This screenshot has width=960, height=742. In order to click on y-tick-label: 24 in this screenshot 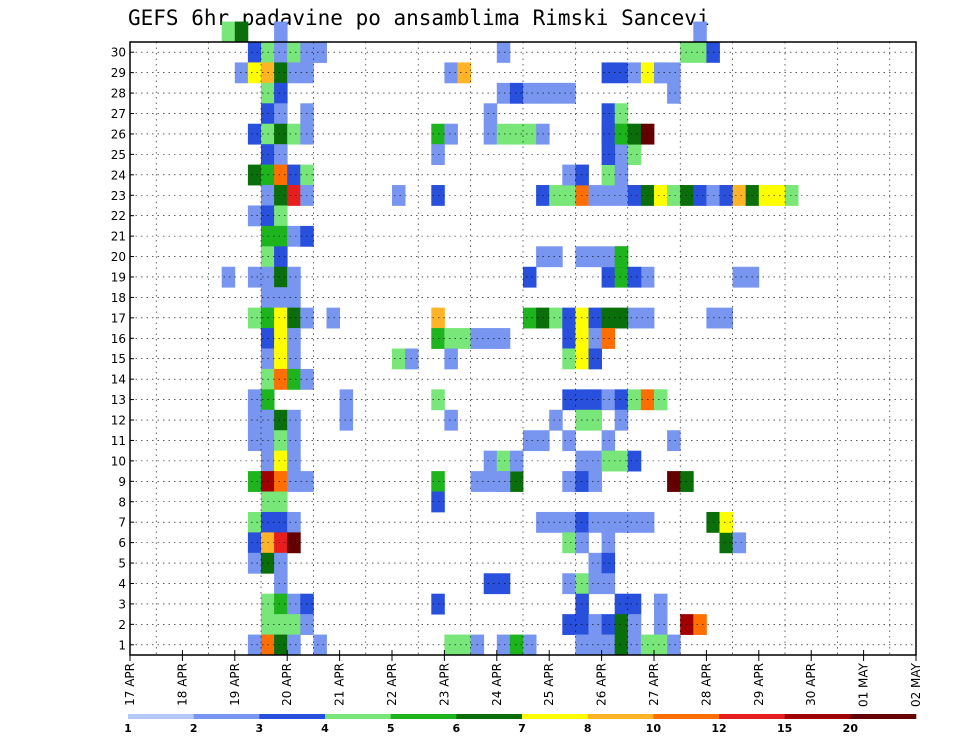, I will do `click(118, 175)`.